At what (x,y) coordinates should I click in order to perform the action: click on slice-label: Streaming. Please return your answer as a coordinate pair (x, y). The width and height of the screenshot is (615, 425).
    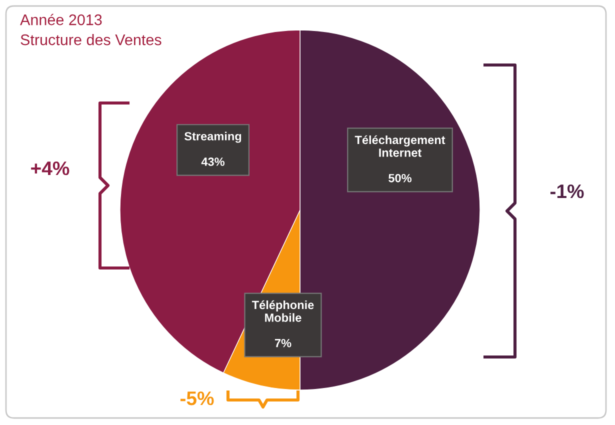
    Looking at the image, I should click on (213, 137).